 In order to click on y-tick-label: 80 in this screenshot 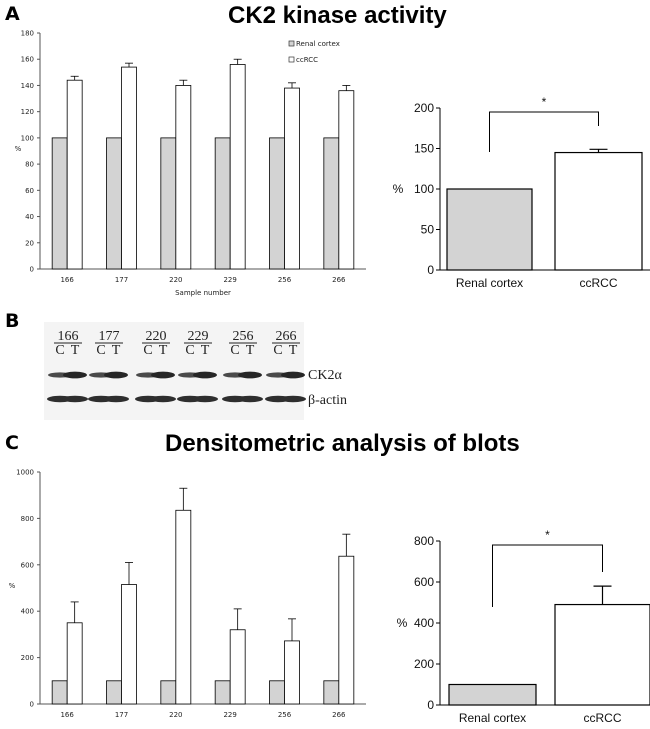, I will do `click(29, 165)`.